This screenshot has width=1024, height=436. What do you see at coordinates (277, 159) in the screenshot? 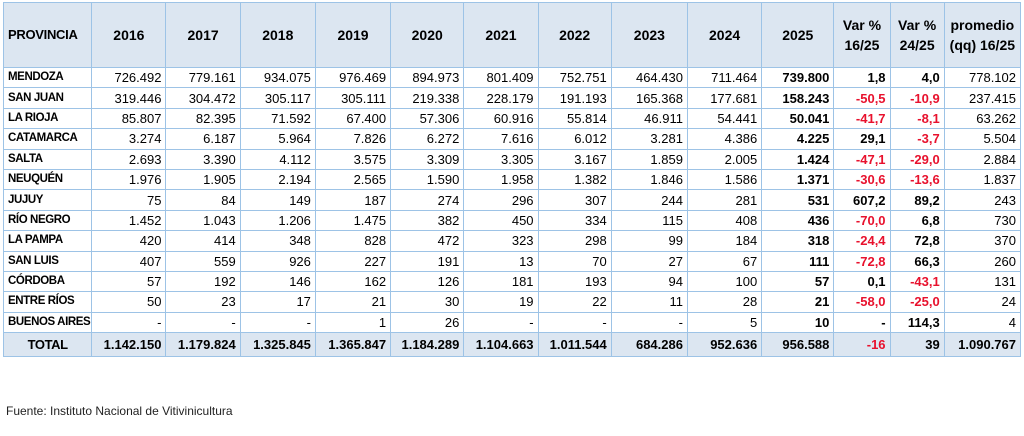
I see `value-cell: 4.112` at bounding box center [277, 159].